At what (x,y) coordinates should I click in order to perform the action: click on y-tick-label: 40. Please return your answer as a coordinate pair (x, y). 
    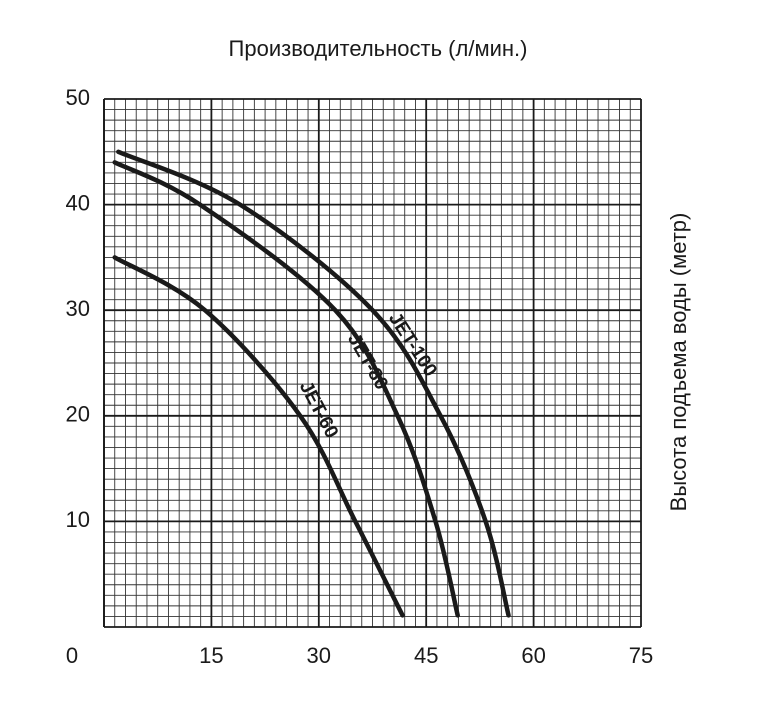
    Looking at the image, I should click on (78, 202).